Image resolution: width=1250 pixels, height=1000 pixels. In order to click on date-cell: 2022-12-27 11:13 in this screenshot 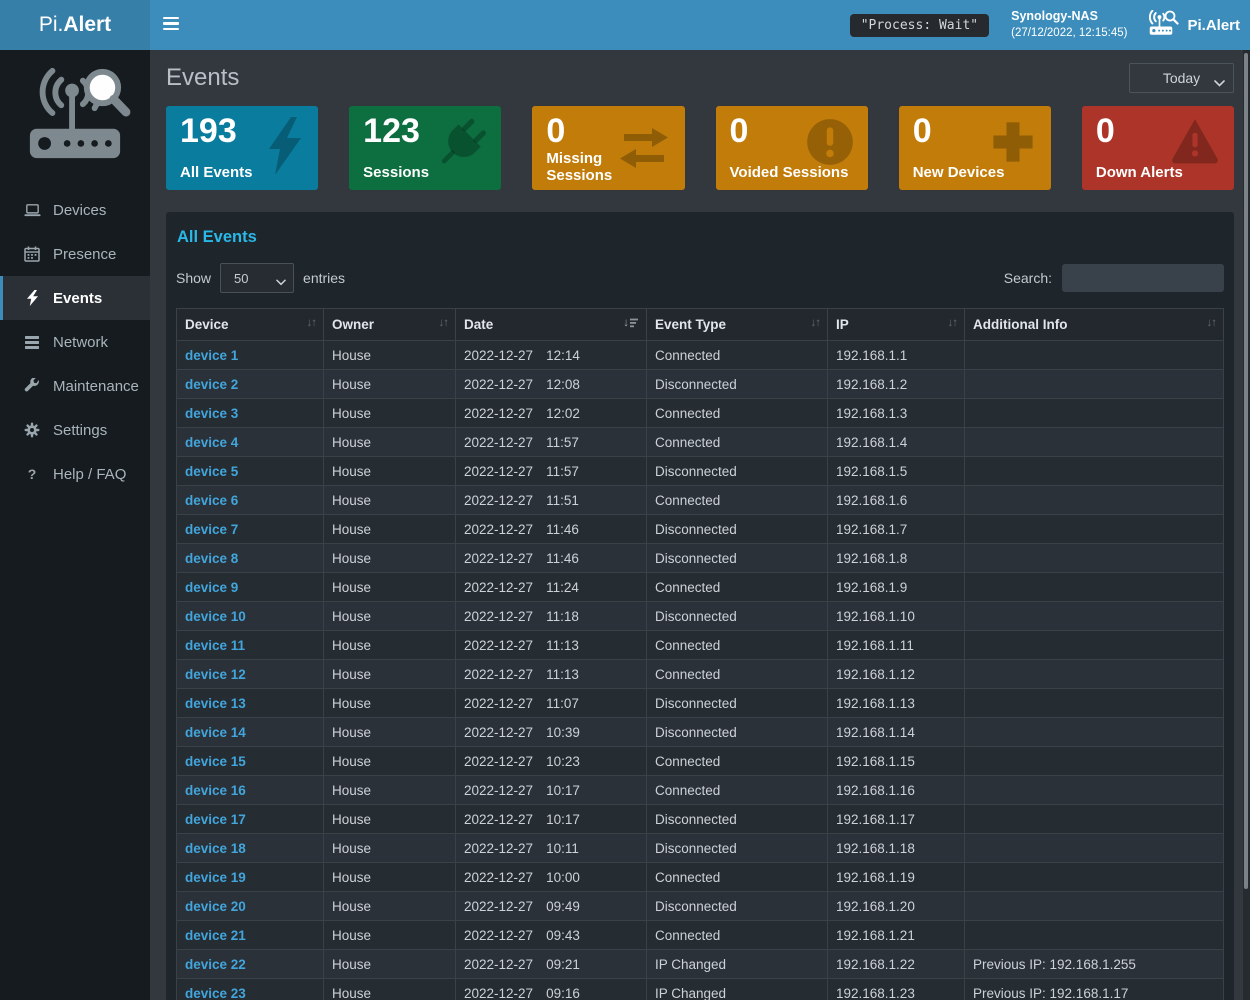, I will do `click(551, 674)`.